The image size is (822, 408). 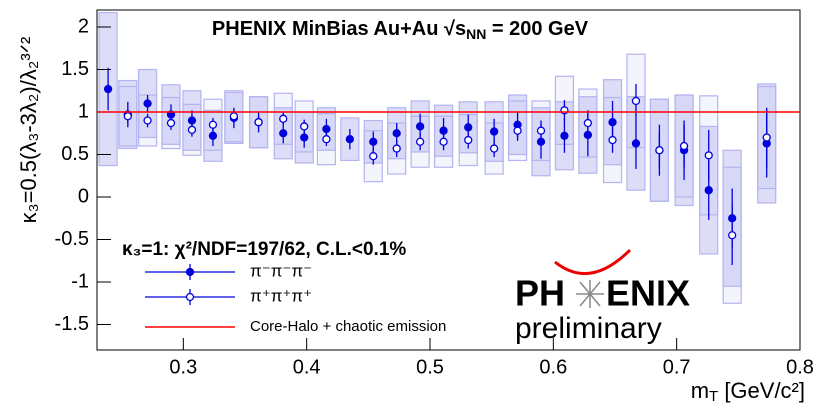 What do you see at coordinates (430, 367) in the screenshot?
I see `x-tick-label: 0.5` at bounding box center [430, 367].